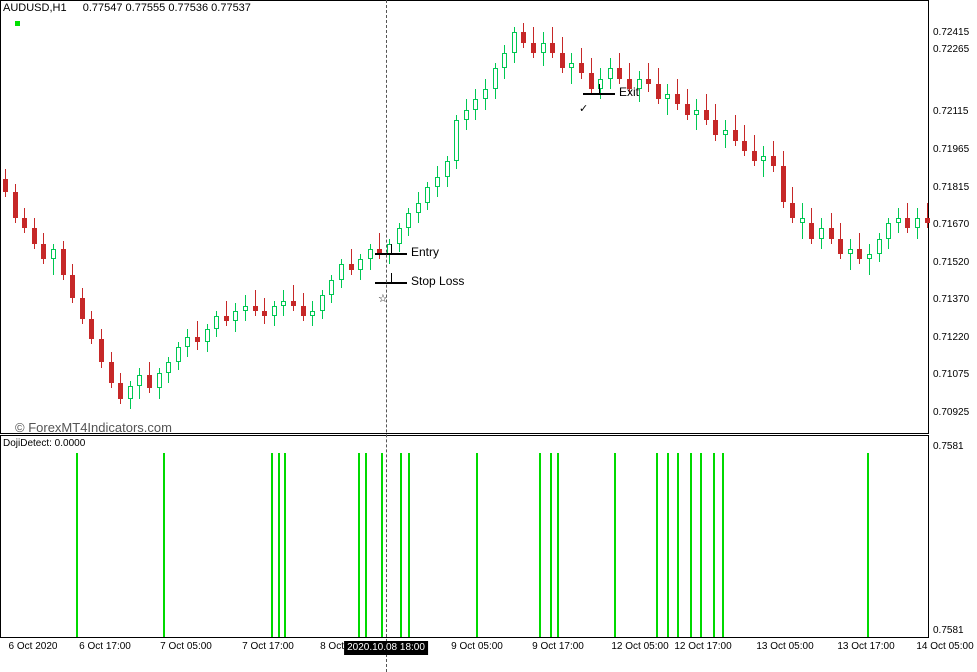  Describe the element at coordinates (391, 254) in the screenshot. I see `marker-line` at that location.